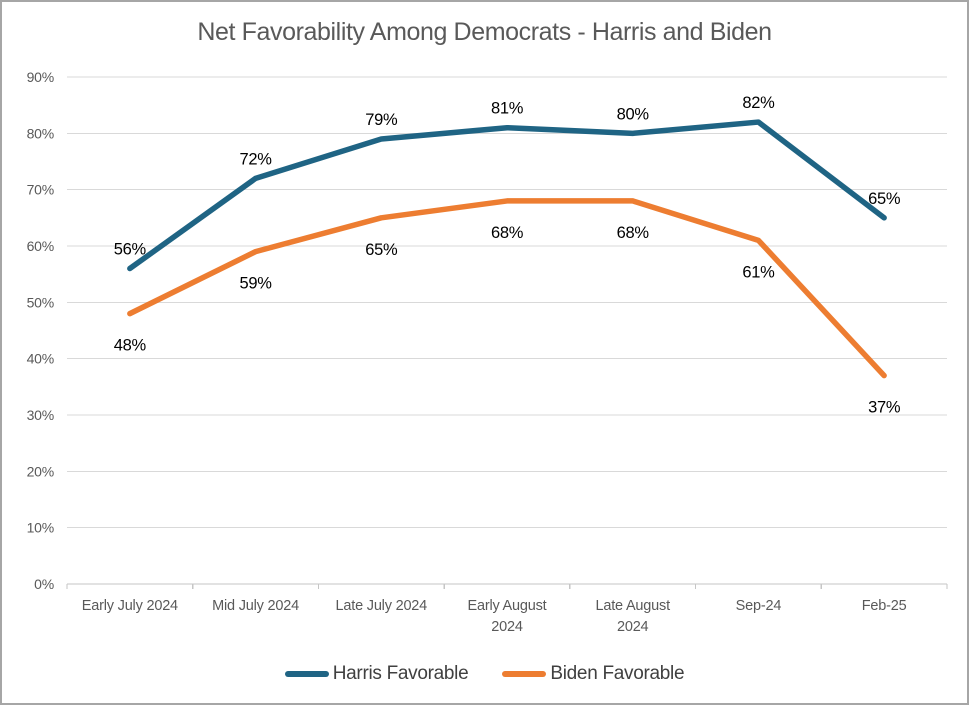 This screenshot has width=969, height=705. Describe the element at coordinates (758, 103) in the screenshot. I see `data-label: 82%` at that location.